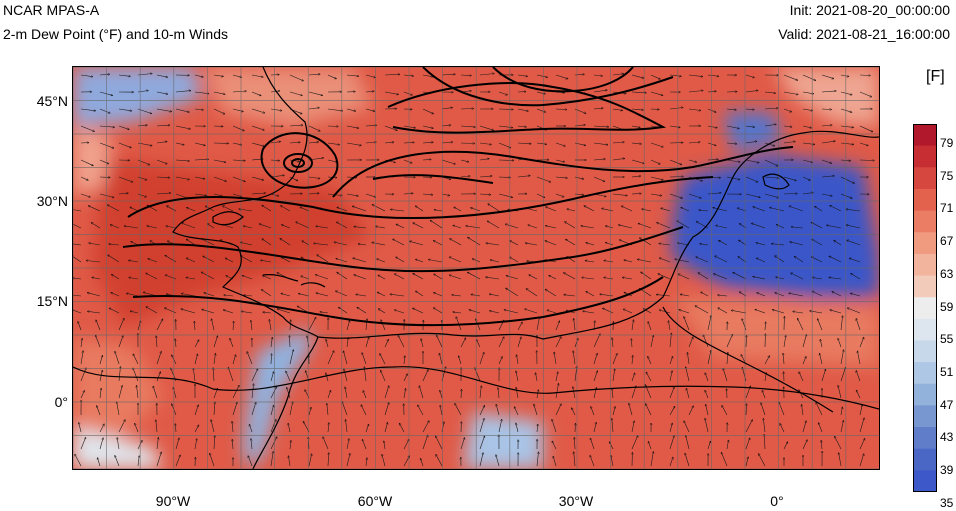  What do you see at coordinates (947, 371) in the screenshot?
I see `colorbar-tick-label: 51` at bounding box center [947, 371].